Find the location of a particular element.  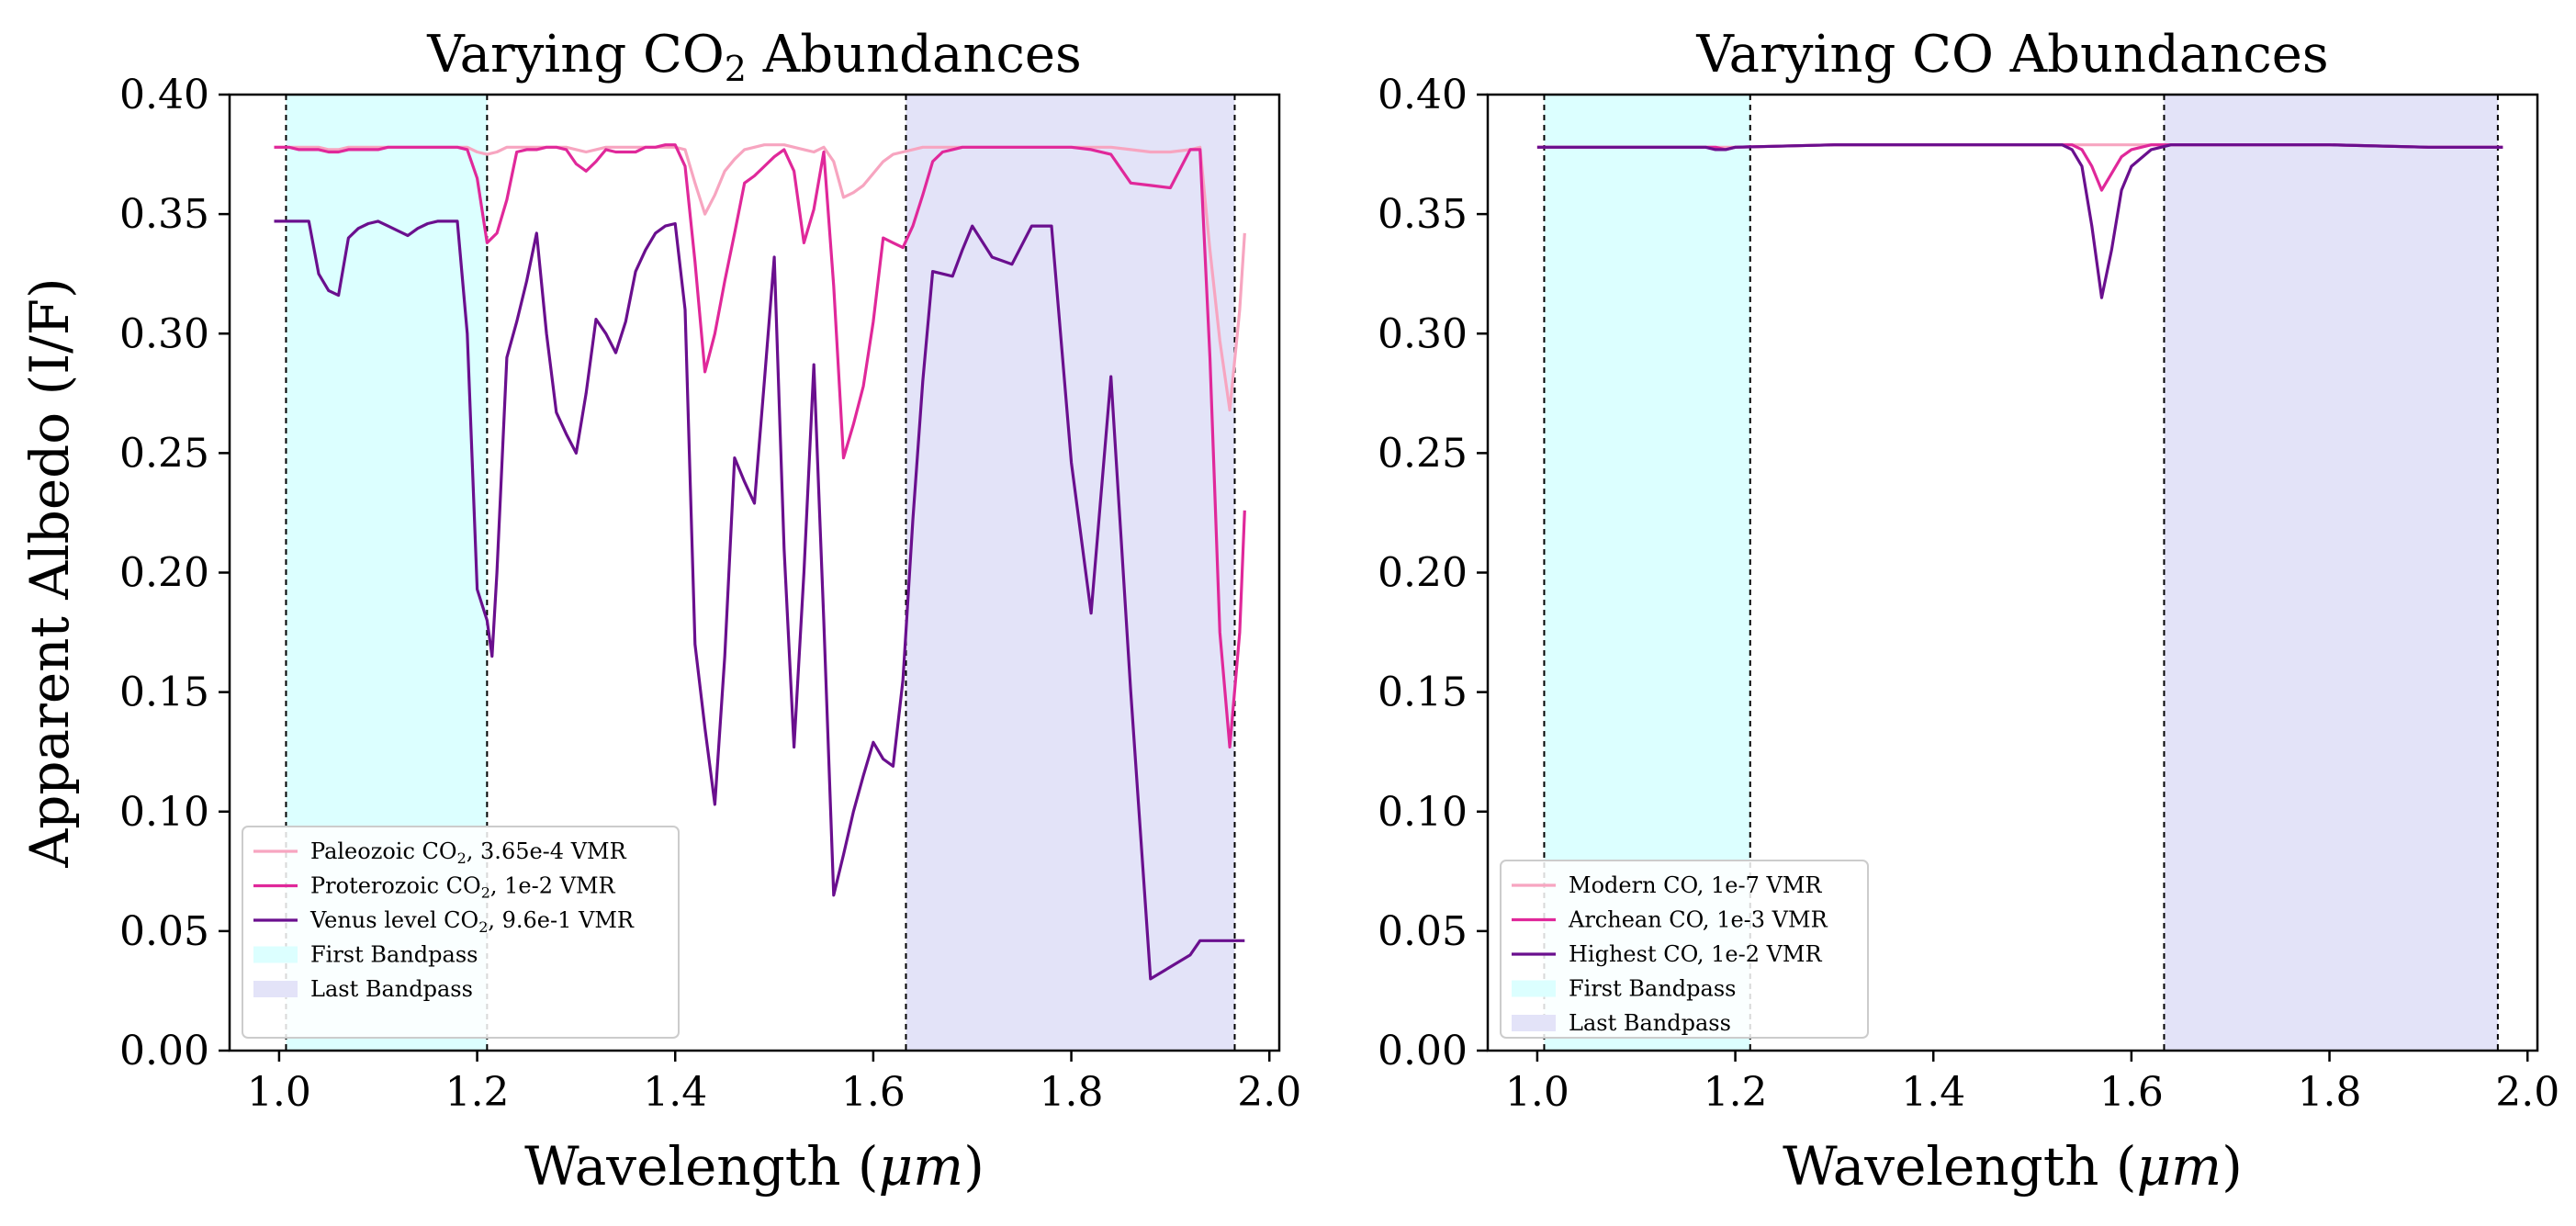

legend-label: Modern CO, 1e-7 VMR is located at coordinates (1695, 885).